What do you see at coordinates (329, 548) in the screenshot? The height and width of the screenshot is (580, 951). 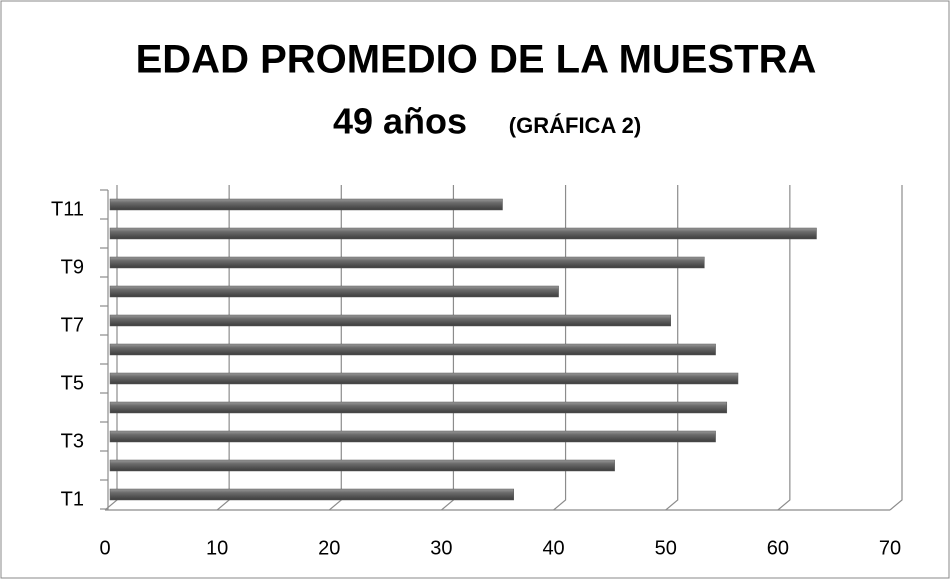 I see `x-tick-label: 20` at bounding box center [329, 548].